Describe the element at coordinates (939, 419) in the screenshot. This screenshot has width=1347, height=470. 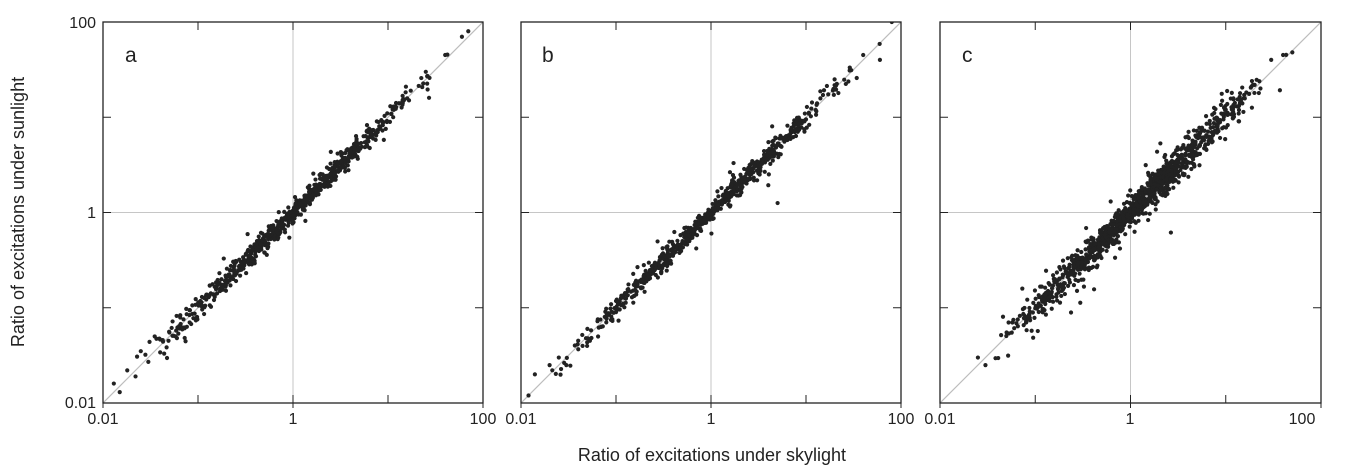
I see `panel-c-xtick-label: 0.01` at that location.